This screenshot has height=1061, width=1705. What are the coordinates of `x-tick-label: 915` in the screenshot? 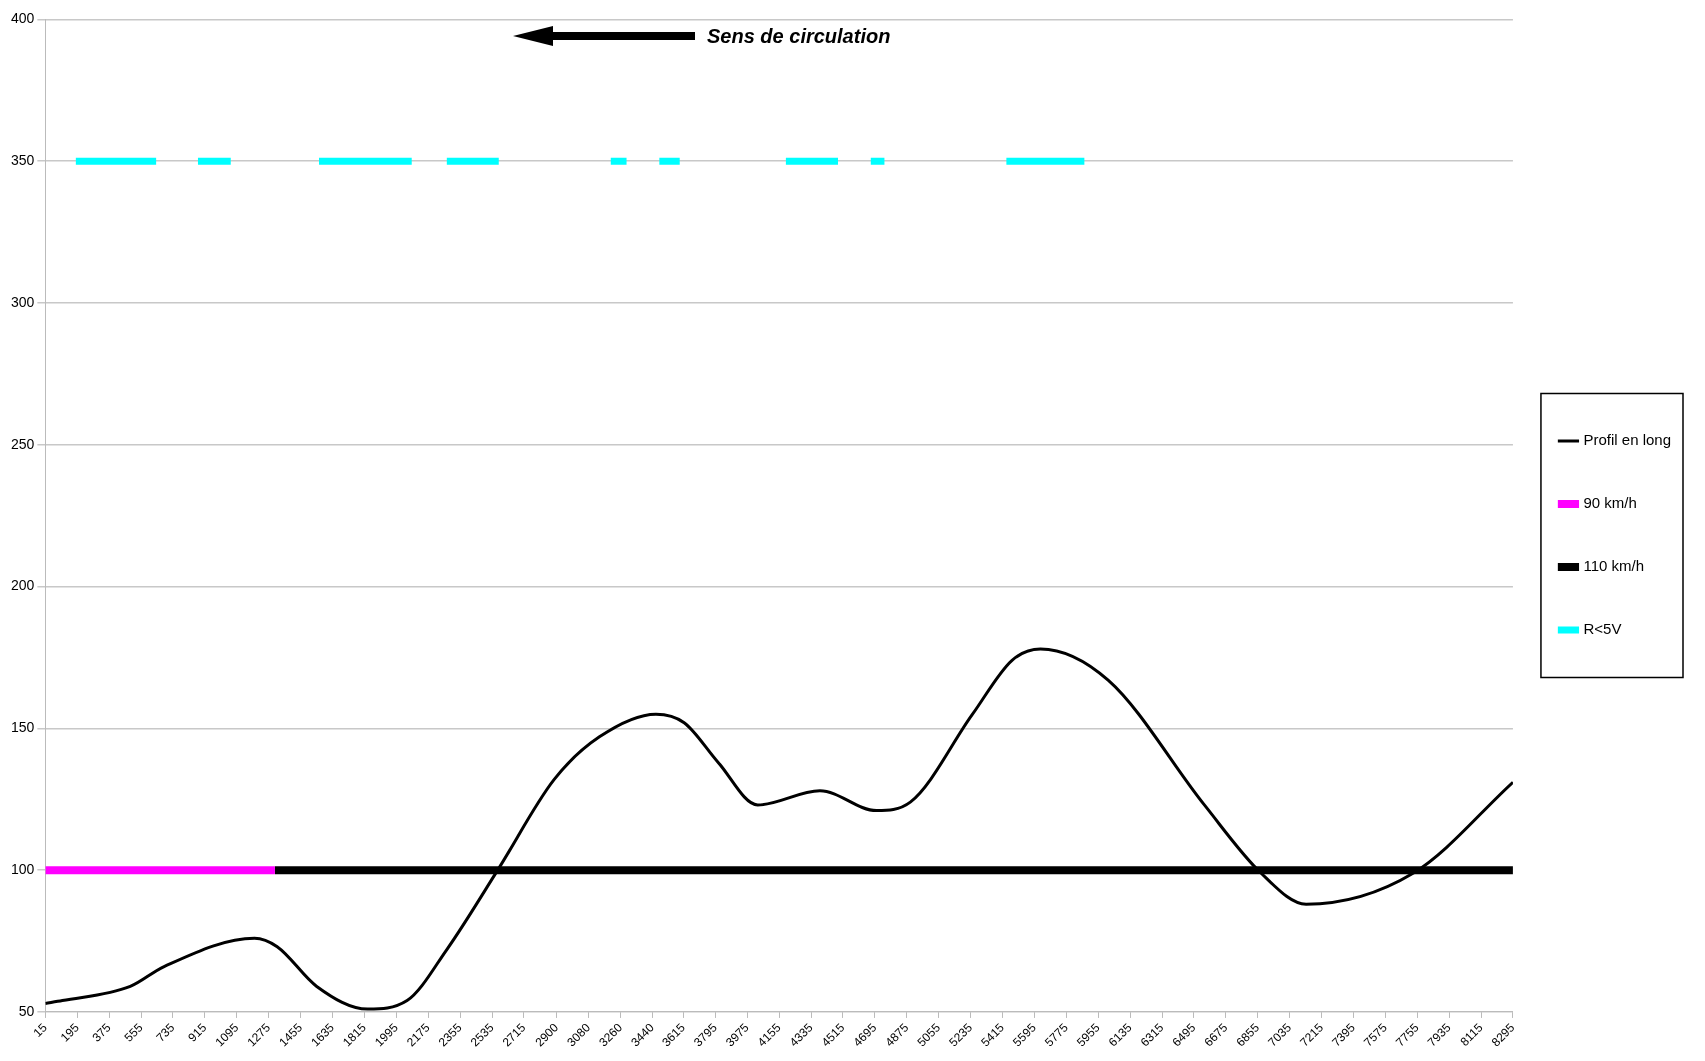 It's located at (197, 1032).